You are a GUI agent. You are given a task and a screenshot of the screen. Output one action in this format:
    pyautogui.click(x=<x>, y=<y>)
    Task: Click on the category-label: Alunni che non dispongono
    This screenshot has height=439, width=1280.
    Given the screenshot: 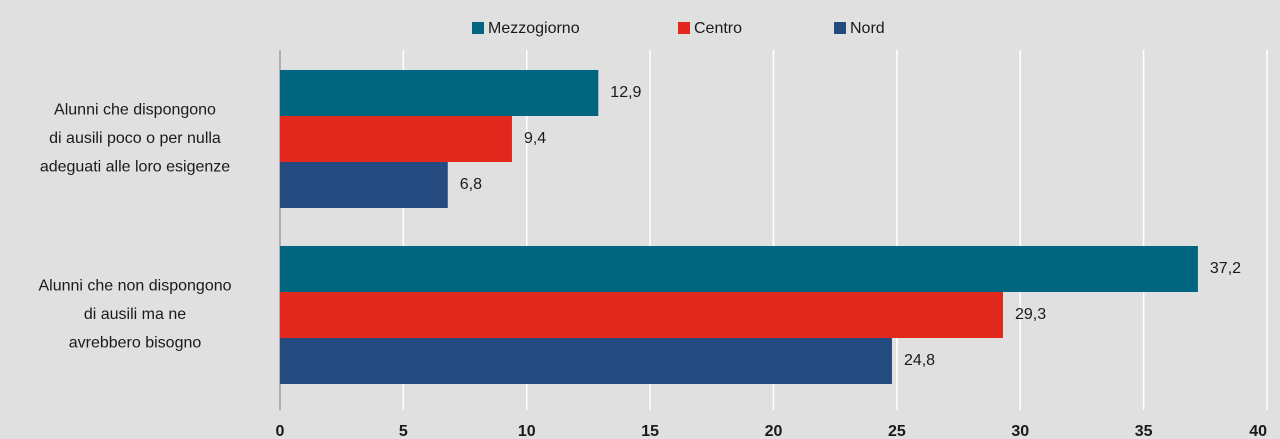 What is the action you would take?
    pyautogui.click(x=134, y=286)
    